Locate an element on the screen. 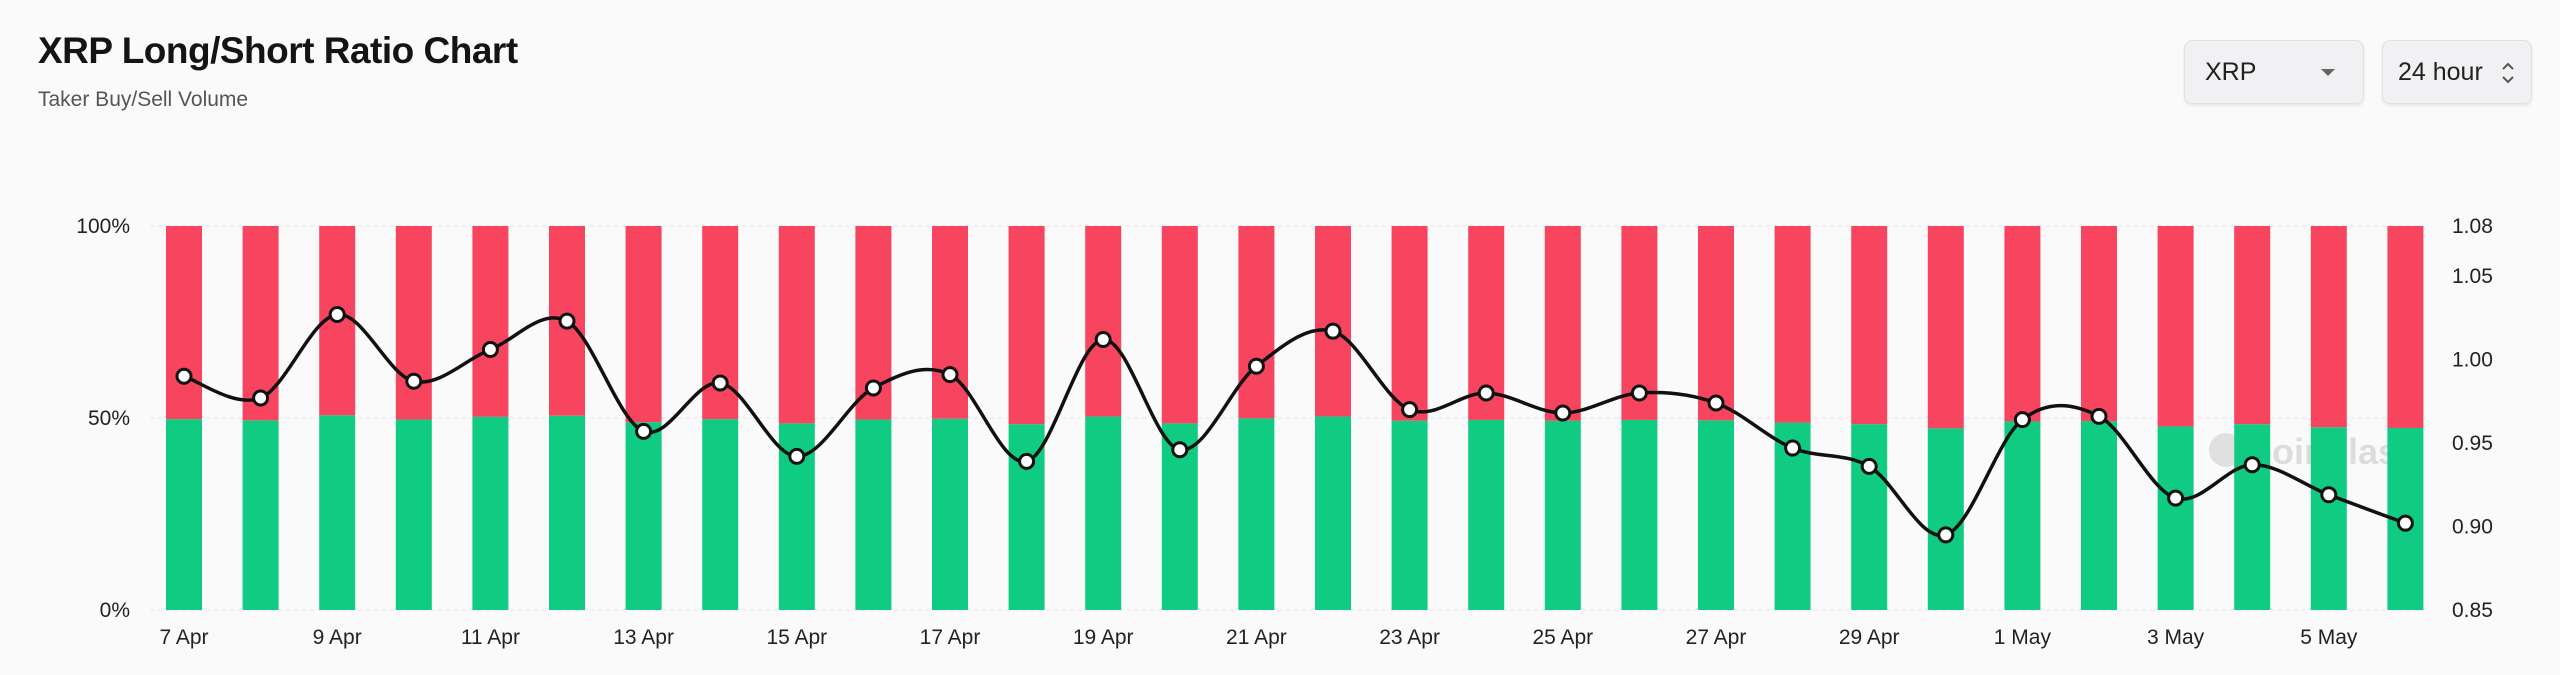 This screenshot has width=2560, height=675. x-tick-label: 5 May is located at coordinates (2329, 637).